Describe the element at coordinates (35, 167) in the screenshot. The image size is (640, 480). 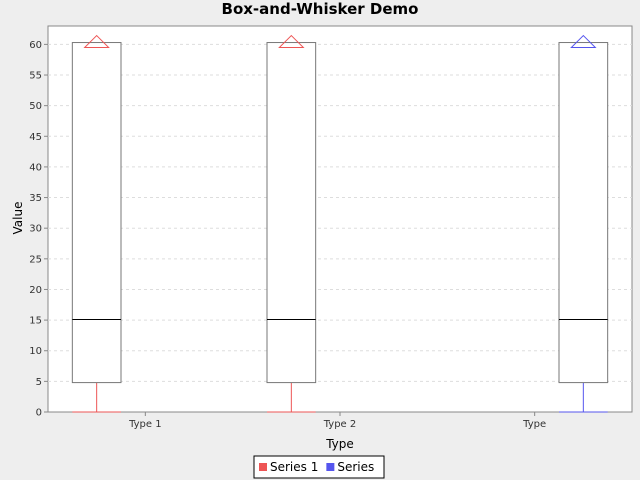
I see `y-tick-label: 40` at that location.